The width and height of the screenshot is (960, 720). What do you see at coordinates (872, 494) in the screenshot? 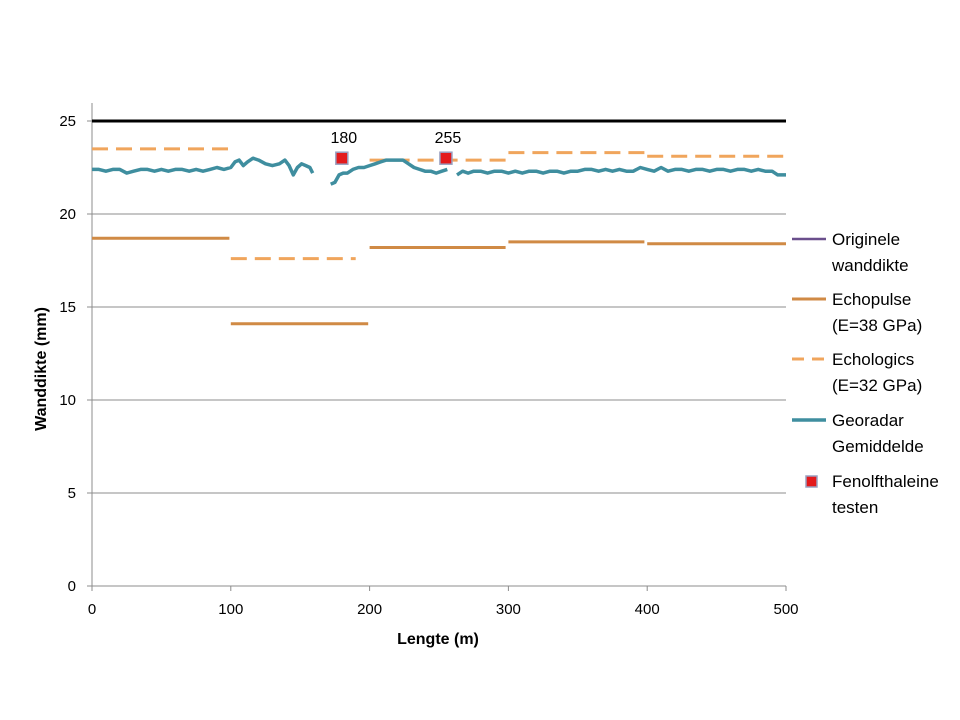
I see `legend-fenolftaleine: Fenolfthaleine testen` at bounding box center [872, 494].